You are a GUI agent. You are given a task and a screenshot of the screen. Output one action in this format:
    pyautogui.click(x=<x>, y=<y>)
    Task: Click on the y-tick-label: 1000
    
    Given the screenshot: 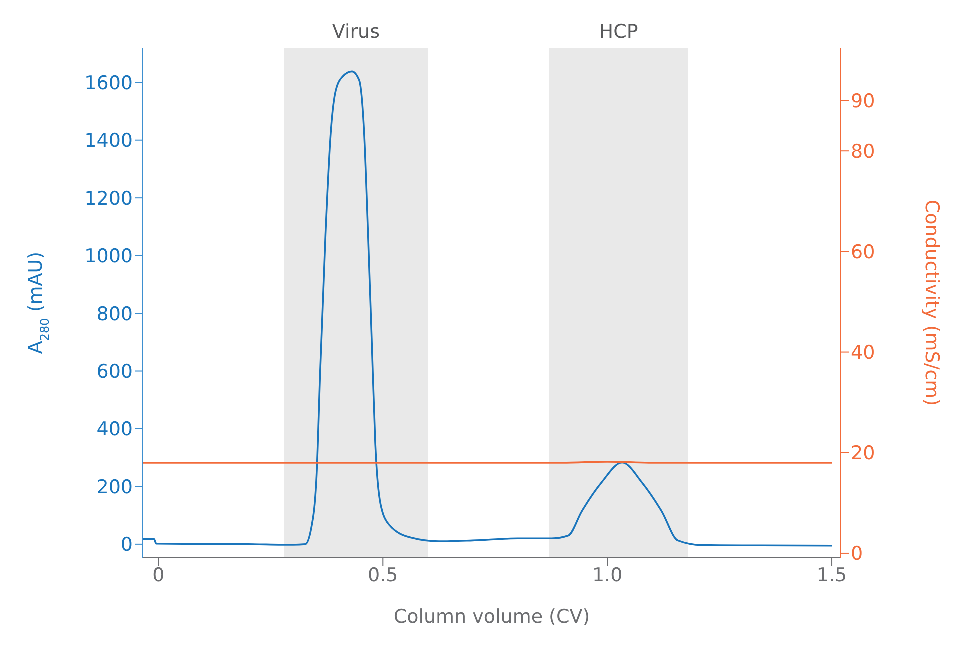 What is the action you would take?
    pyautogui.click(x=108, y=257)
    